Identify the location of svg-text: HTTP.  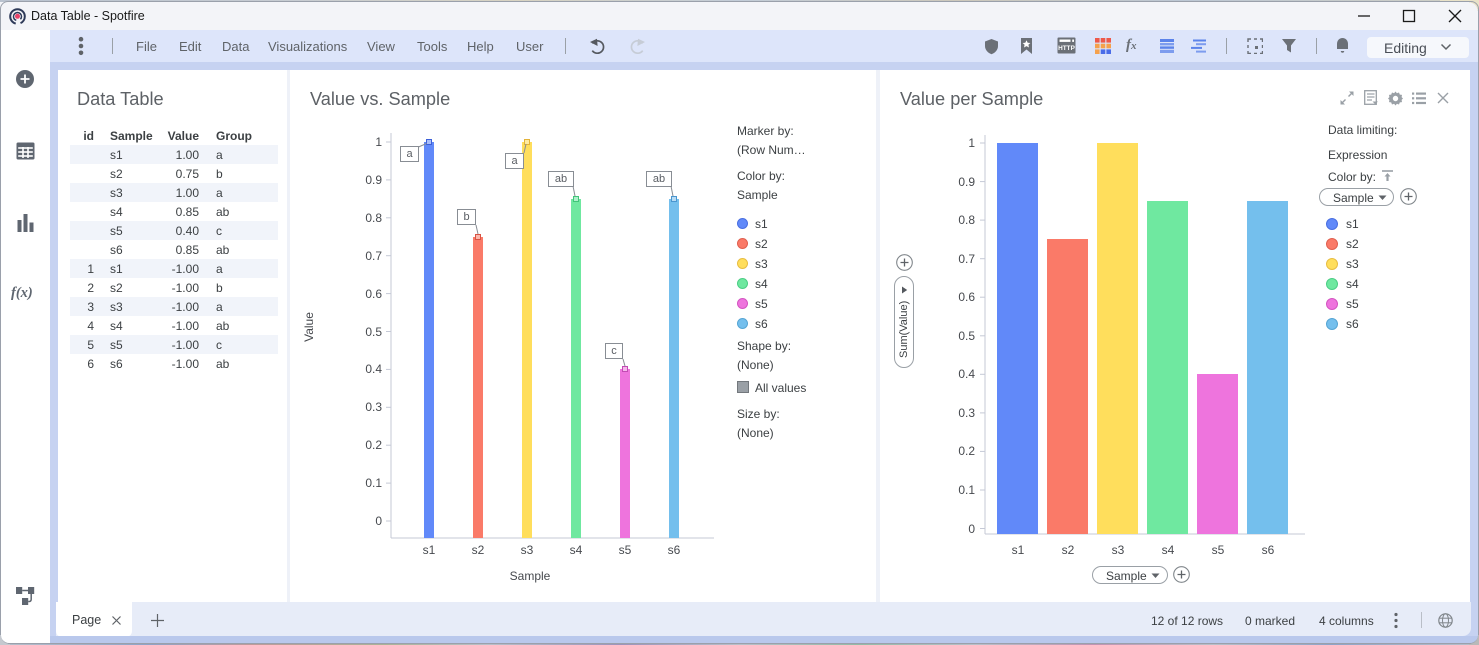
(1066, 48).